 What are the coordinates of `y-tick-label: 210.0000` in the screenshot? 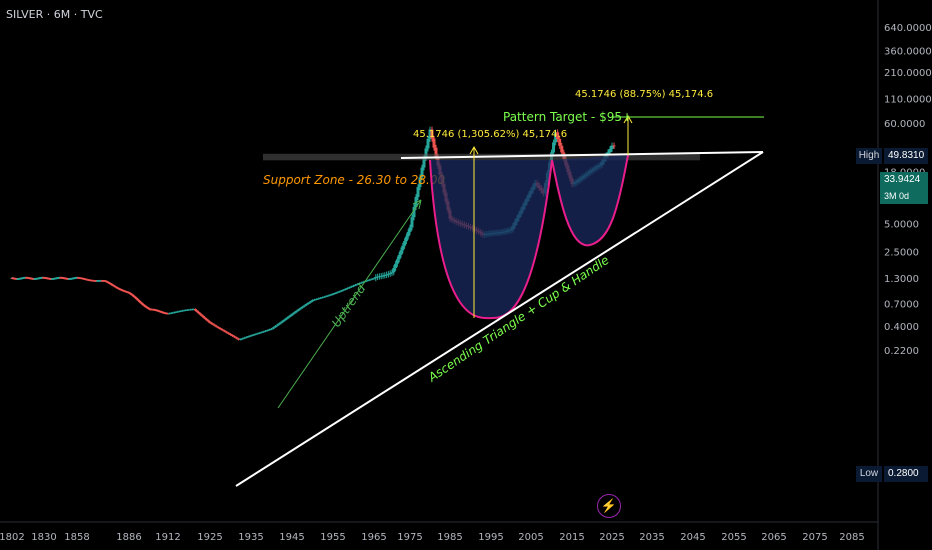 It's located at (908, 73).